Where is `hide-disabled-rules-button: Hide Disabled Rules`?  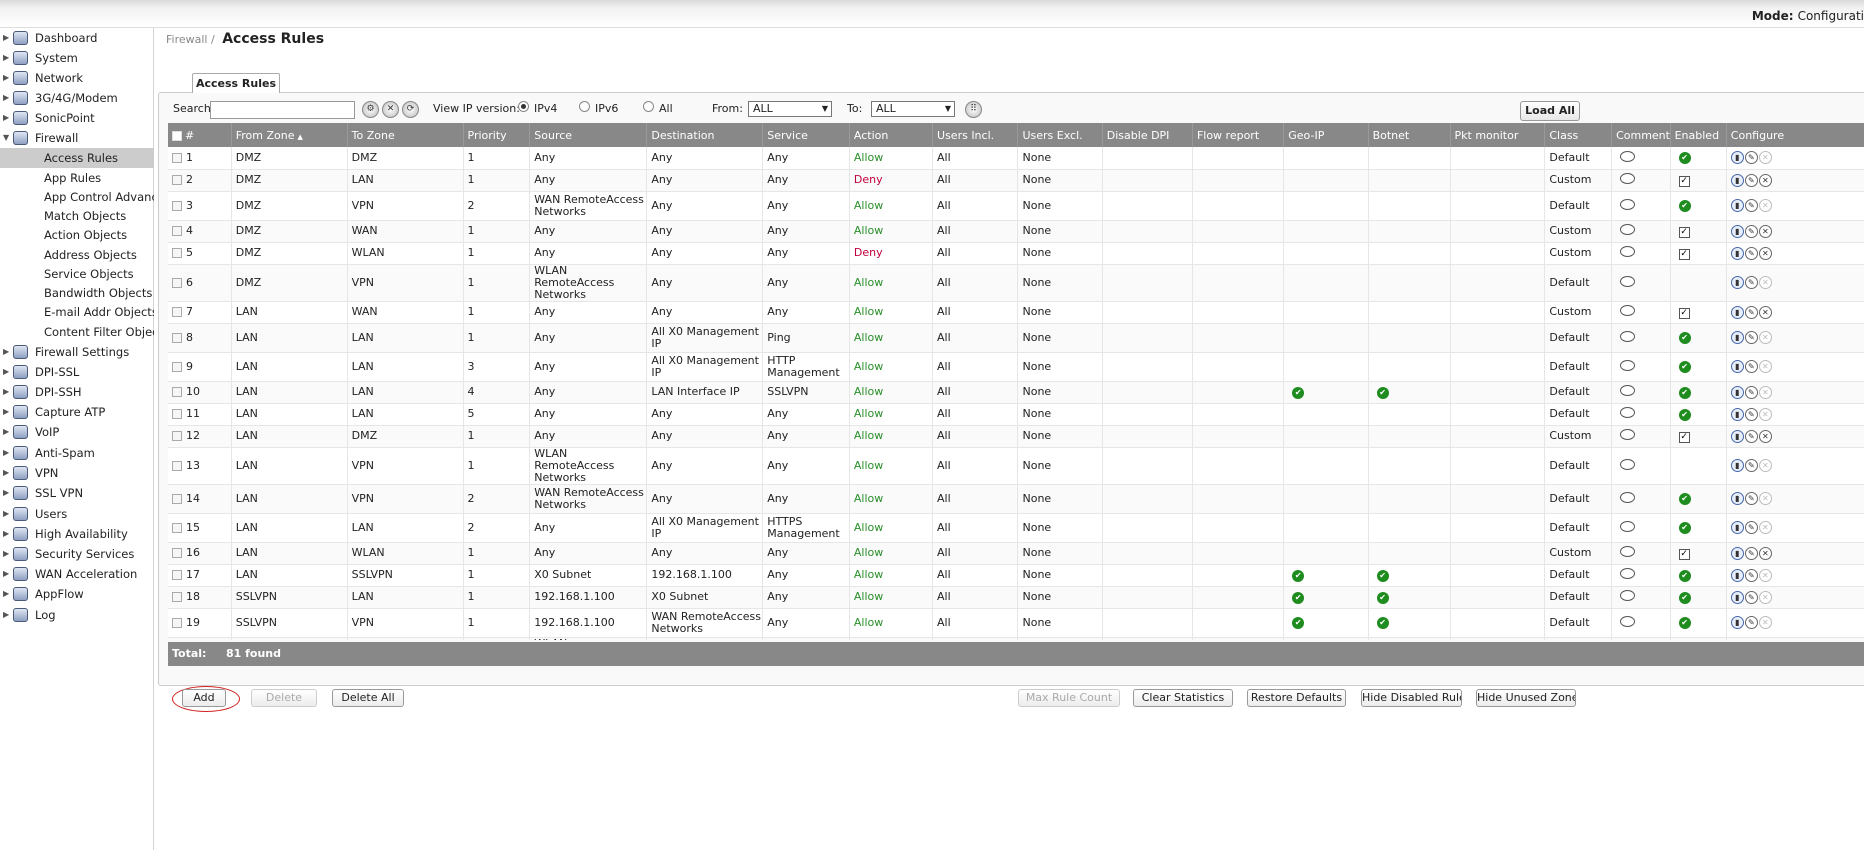
hide-disabled-rules-button: Hide Disabled Rules is located at coordinates (1411, 698).